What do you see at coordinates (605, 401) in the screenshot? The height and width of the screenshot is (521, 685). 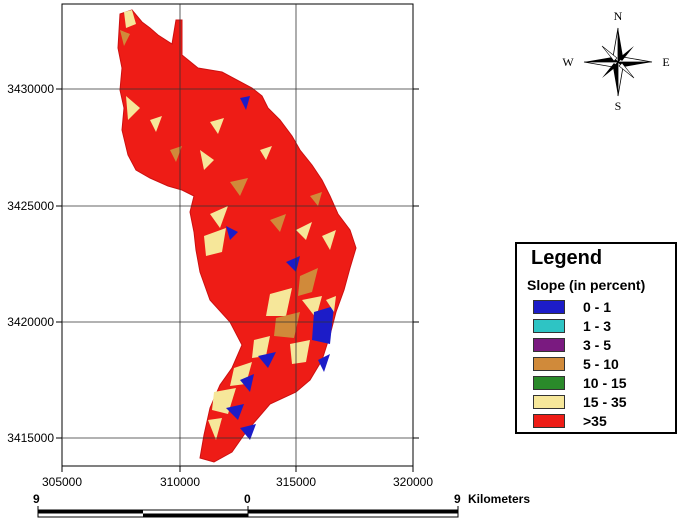 I see `legend-label: 15 - 35` at bounding box center [605, 401].